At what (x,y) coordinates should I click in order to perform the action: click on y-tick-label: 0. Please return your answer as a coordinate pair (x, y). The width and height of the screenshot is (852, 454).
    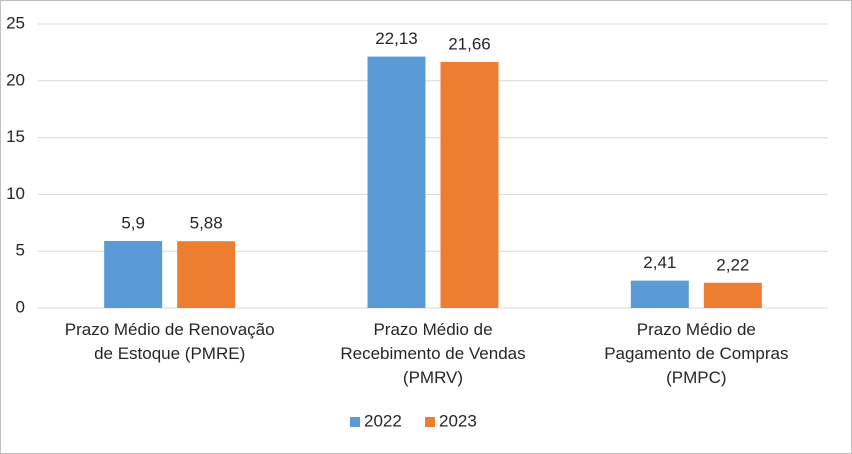
    Looking at the image, I should click on (20, 306).